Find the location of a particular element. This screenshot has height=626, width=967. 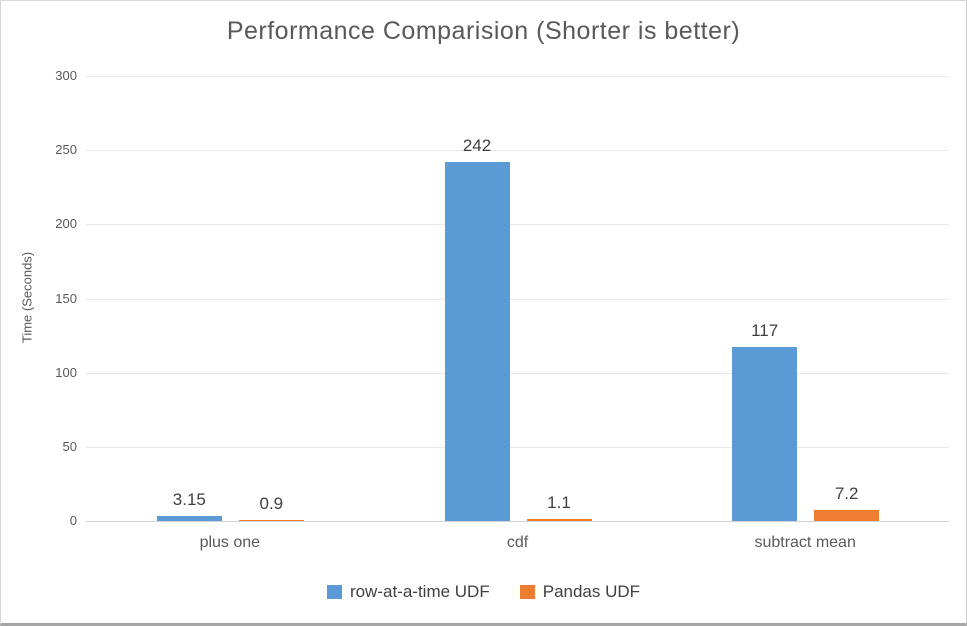

data-label-3.15: 3.15 is located at coordinates (189, 500).